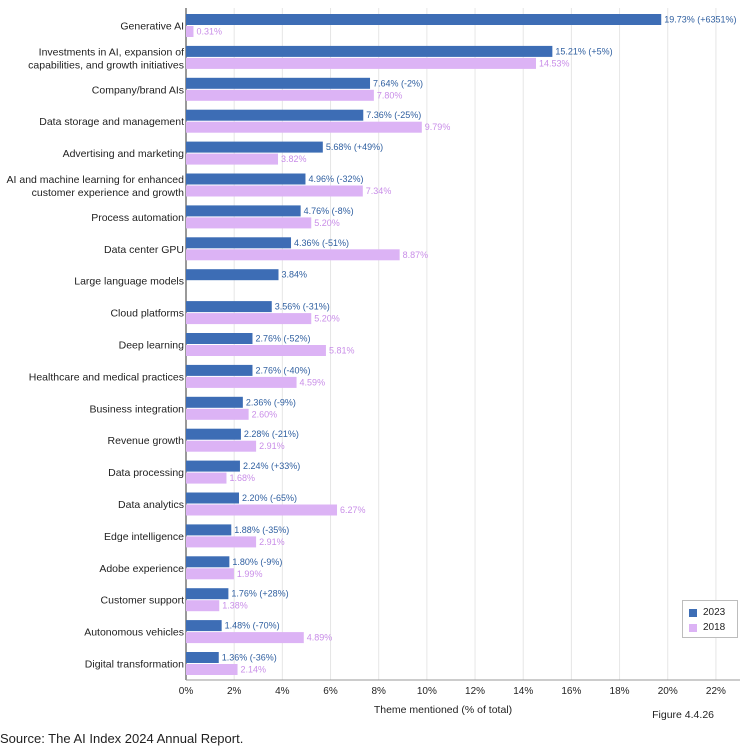  Describe the element at coordinates (106, 377) in the screenshot. I see `category-label: Healthcare and medical practices` at that location.